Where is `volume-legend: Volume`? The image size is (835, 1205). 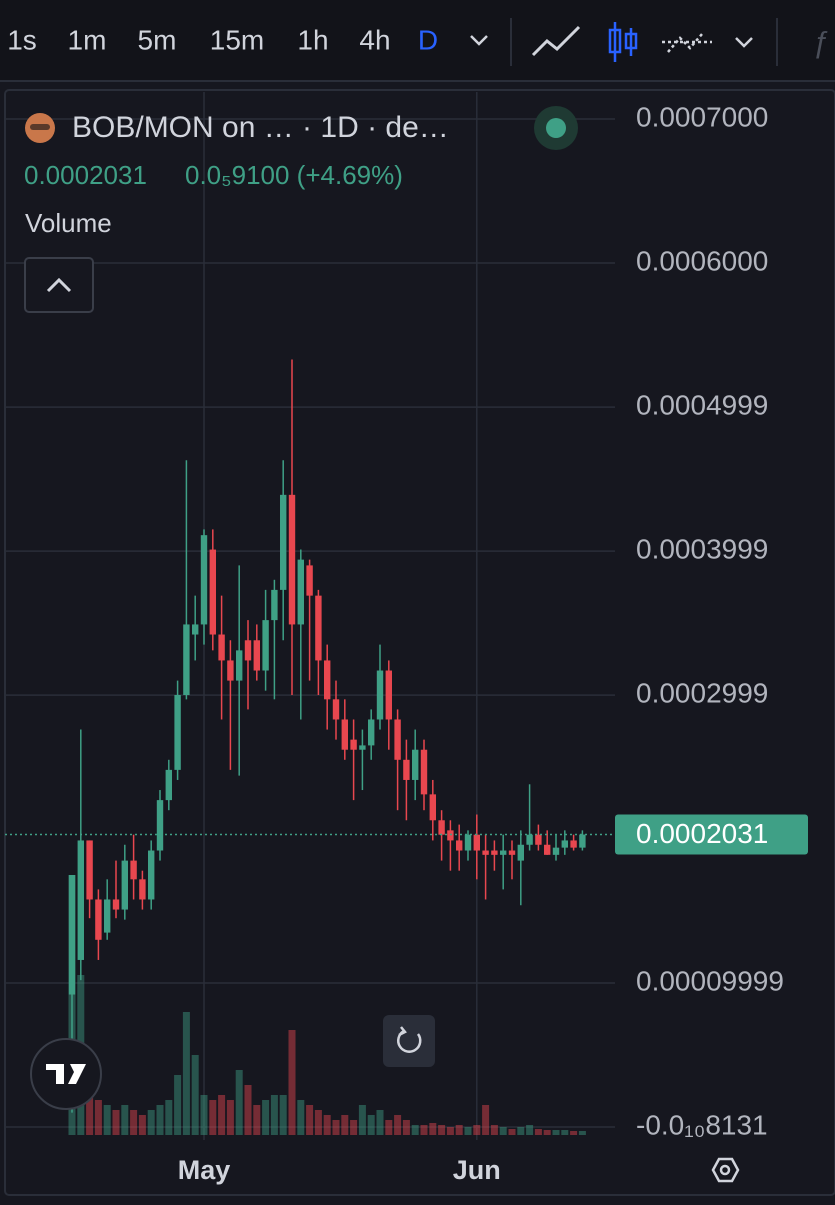 volume-legend: Volume is located at coordinates (68, 223).